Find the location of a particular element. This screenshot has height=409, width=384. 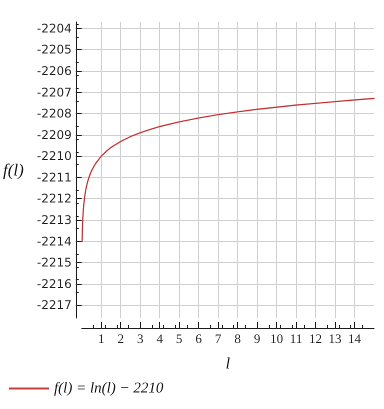

y-tick-label: -2215 is located at coordinates (54, 263).